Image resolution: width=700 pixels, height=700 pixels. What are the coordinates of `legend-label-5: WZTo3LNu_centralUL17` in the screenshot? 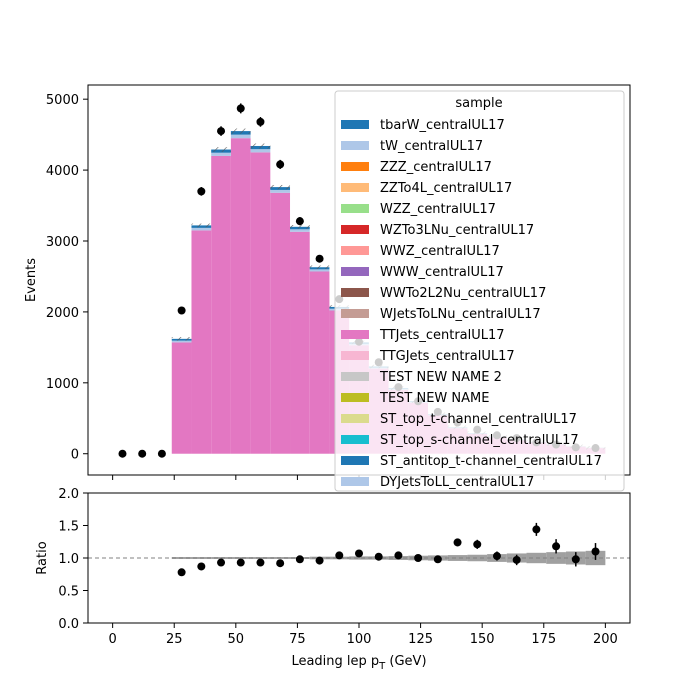 It's located at (457, 230).